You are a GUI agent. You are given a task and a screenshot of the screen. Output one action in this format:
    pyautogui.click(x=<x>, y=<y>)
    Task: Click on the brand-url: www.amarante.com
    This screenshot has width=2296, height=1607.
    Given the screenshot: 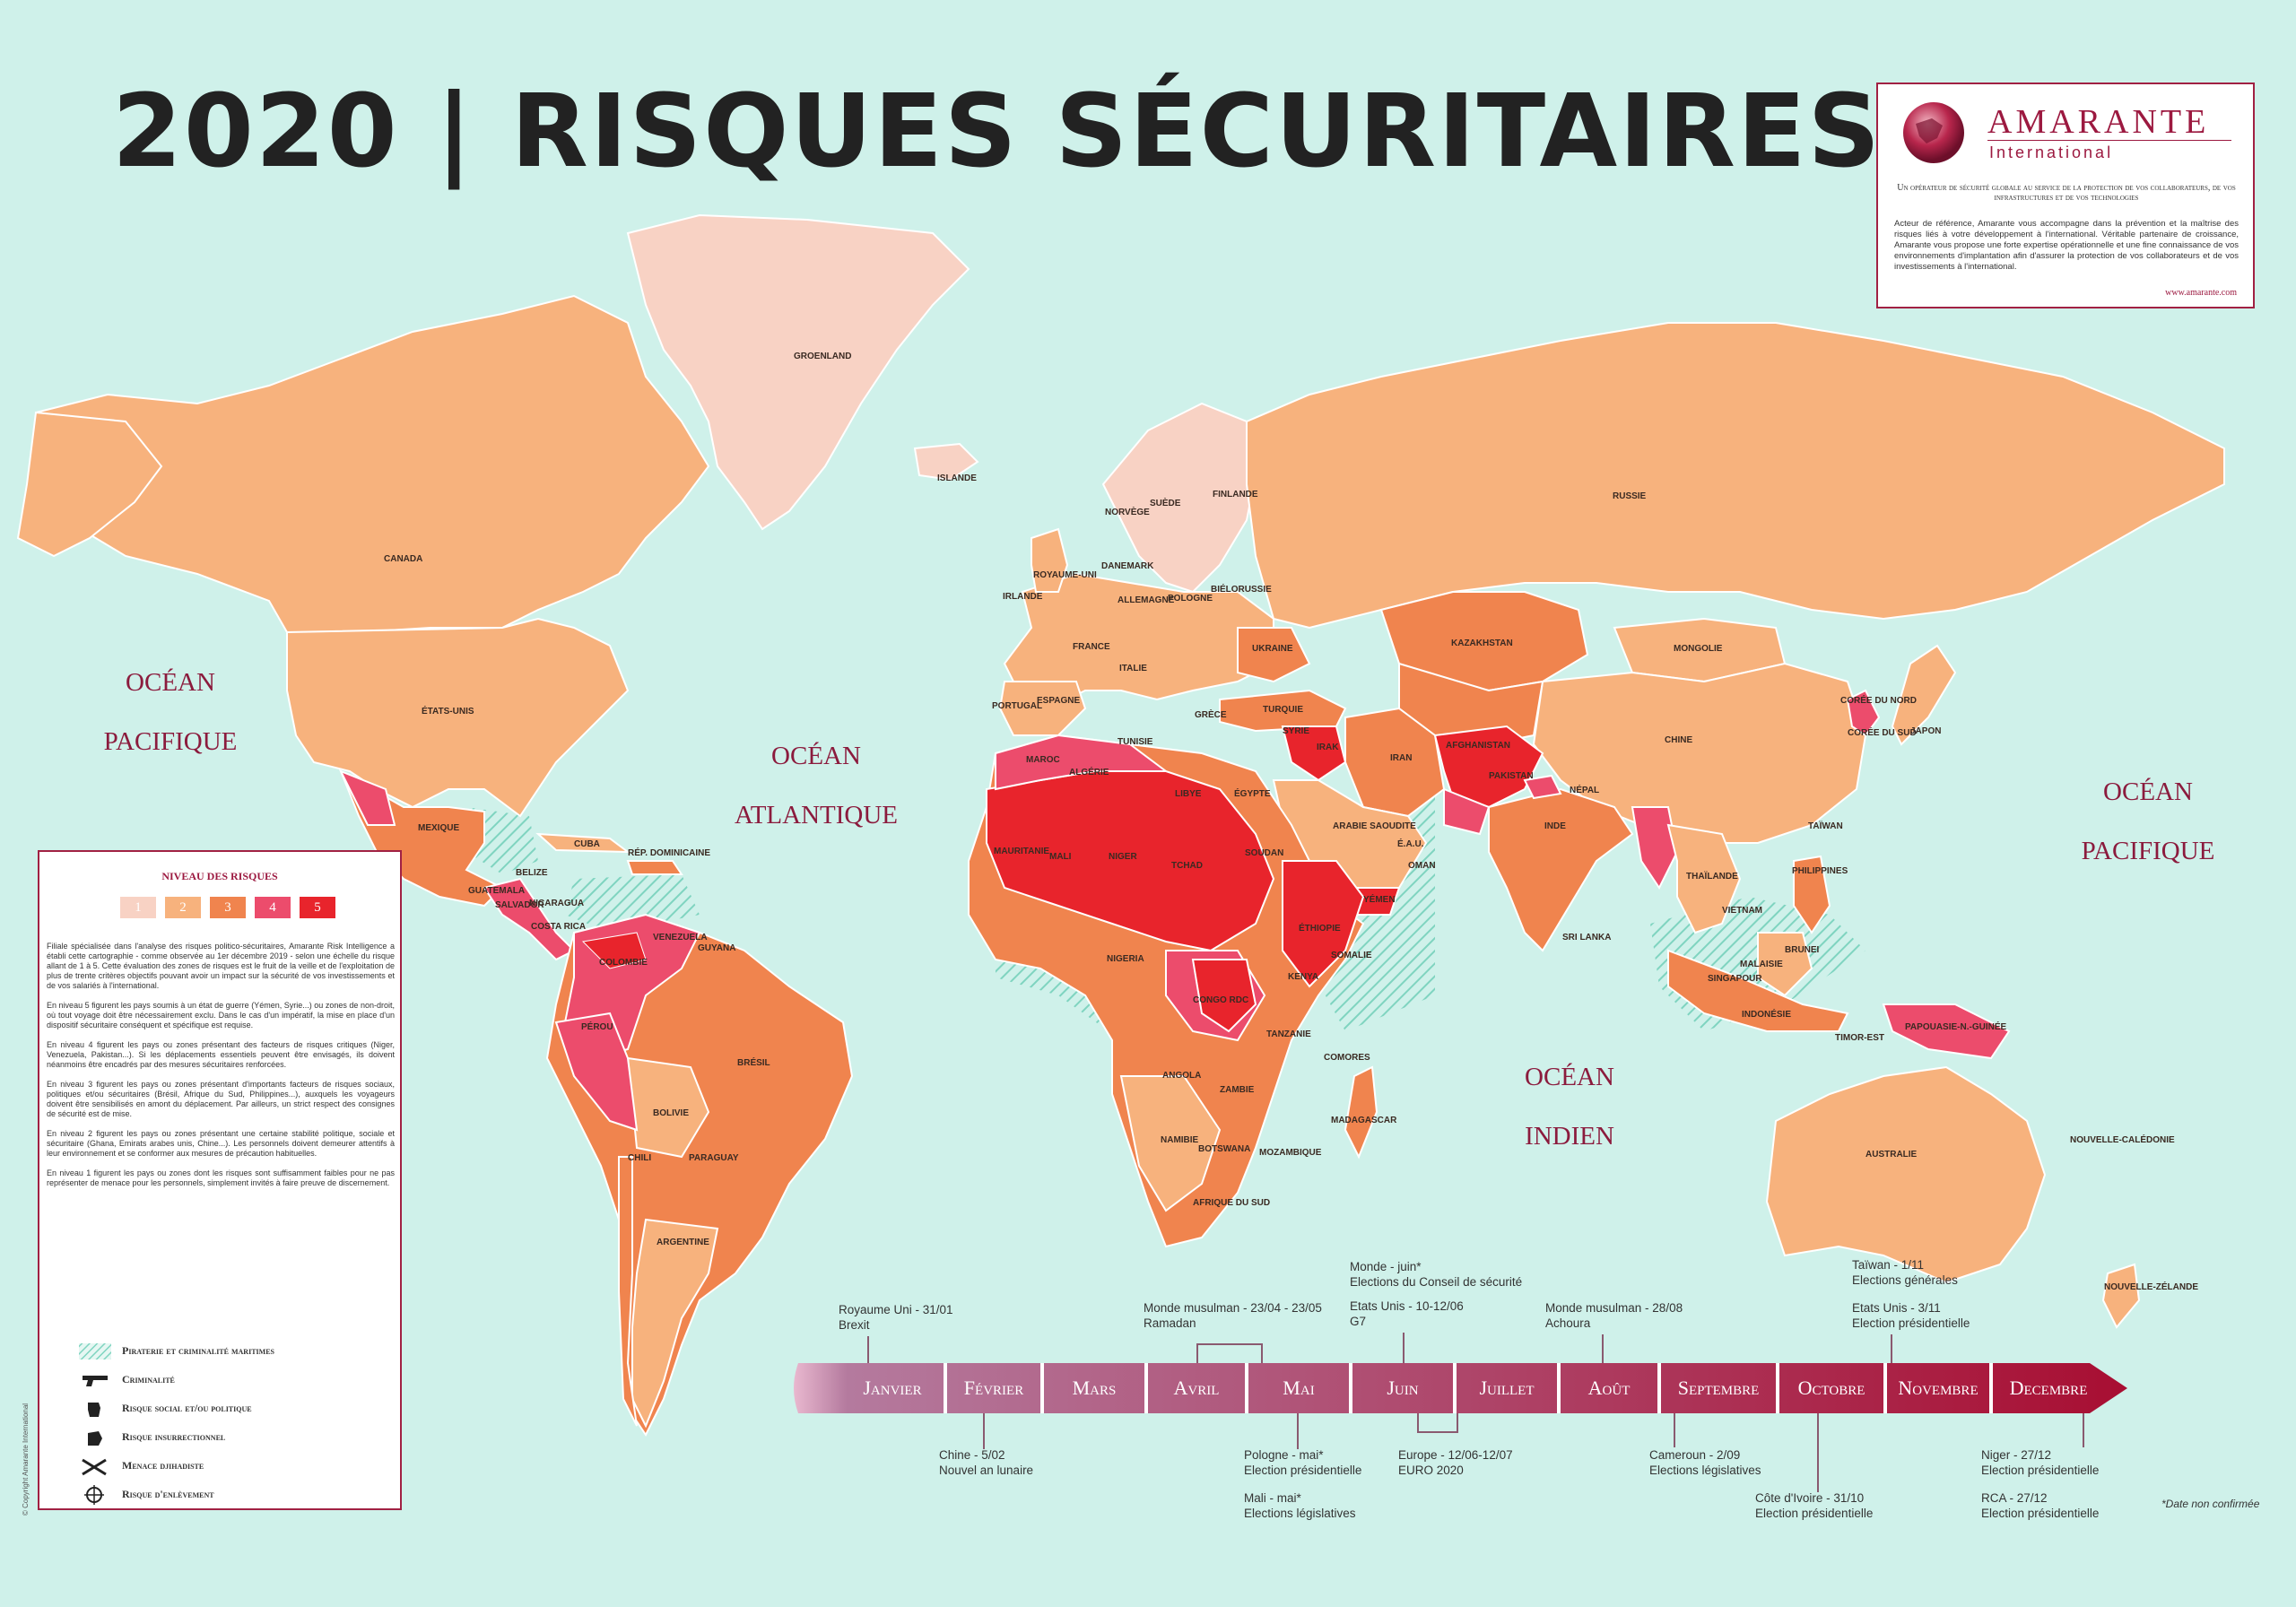 What is the action you would take?
    pyautogui.click(x=2201, y=293)
    